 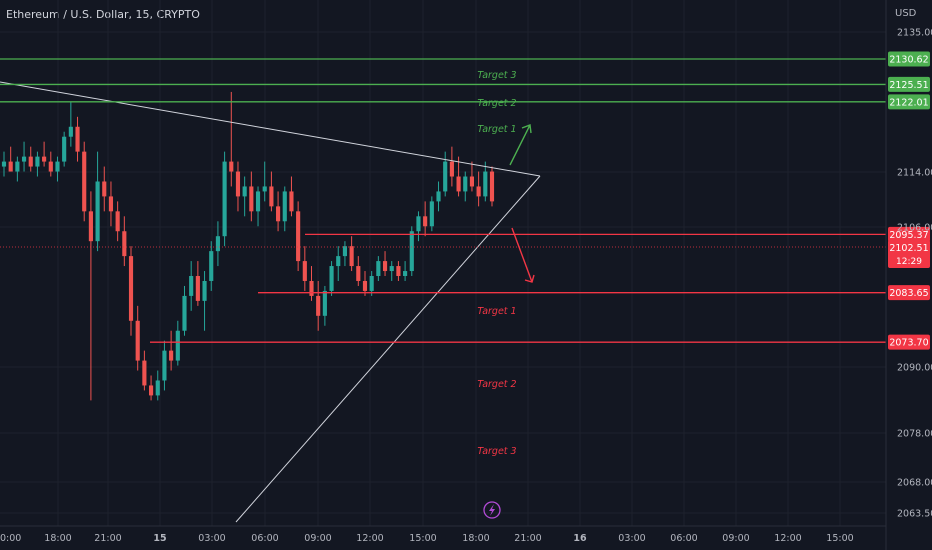 I want to click on svg-text: 2125.51, so click(x=908, y=85).